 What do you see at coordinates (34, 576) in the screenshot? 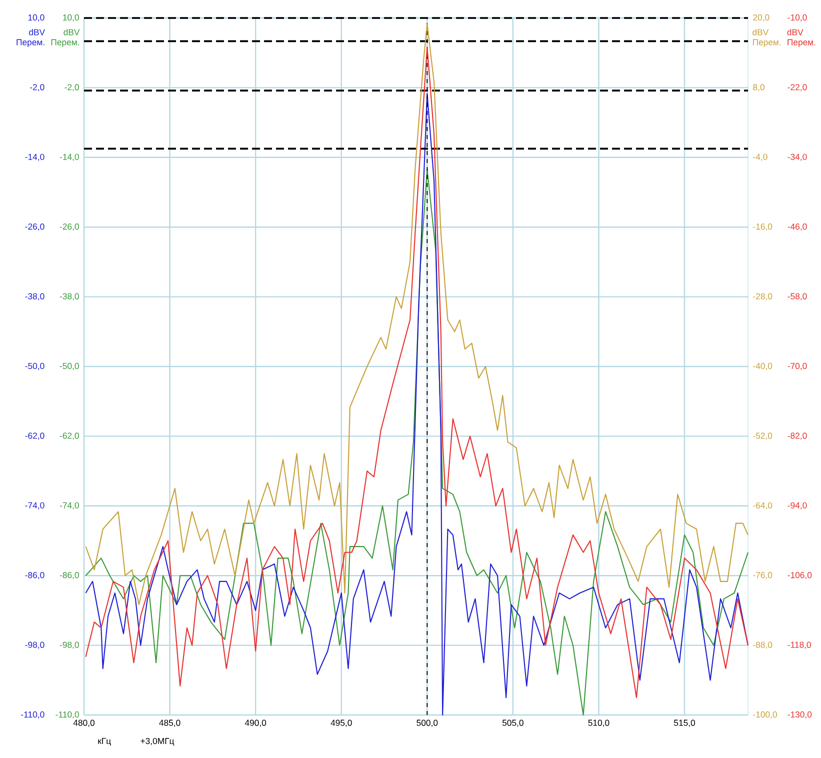
I see `text: -86,0` at bounding box center [34, 576].